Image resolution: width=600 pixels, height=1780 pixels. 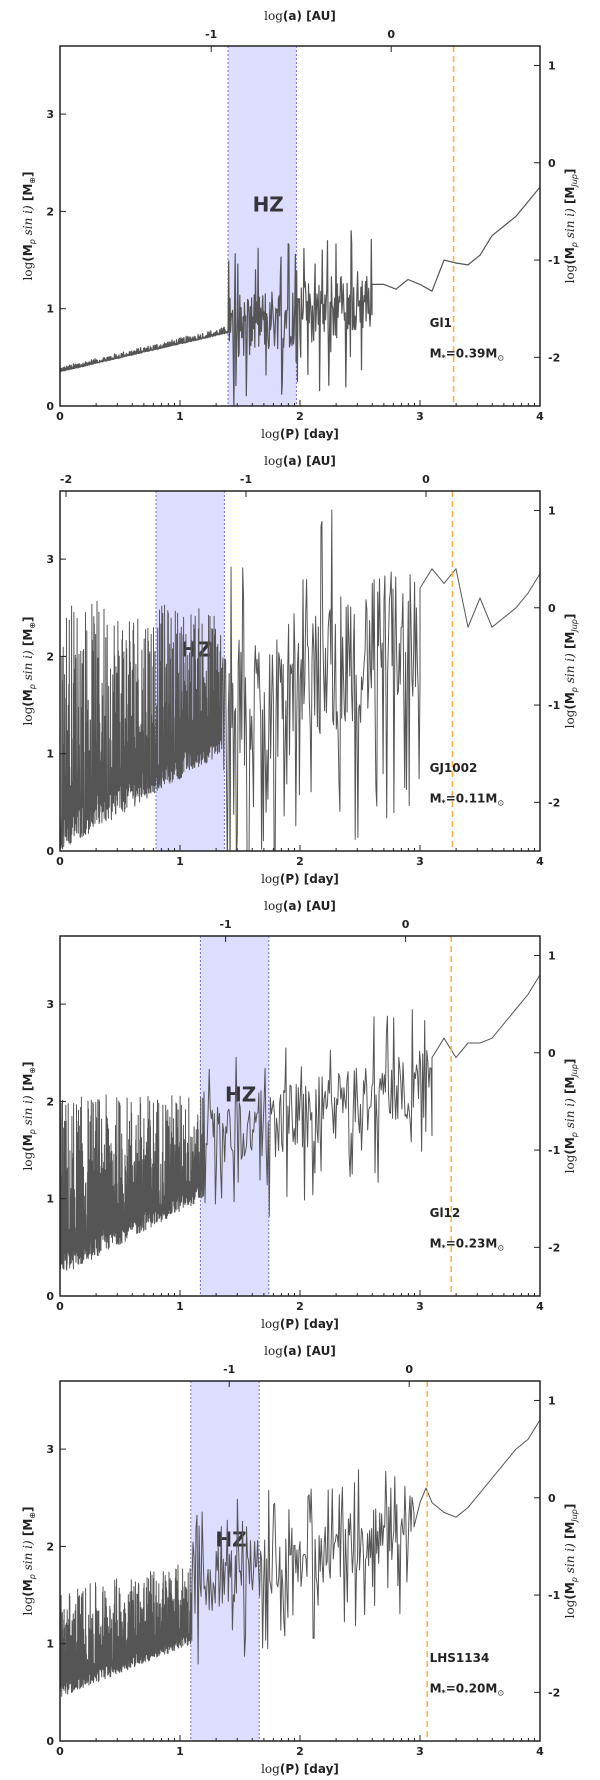 What do you see at coordinates (66, 479) in the screenshot?
I see `top-tick-label: -2` at bounding box center [66, 479].